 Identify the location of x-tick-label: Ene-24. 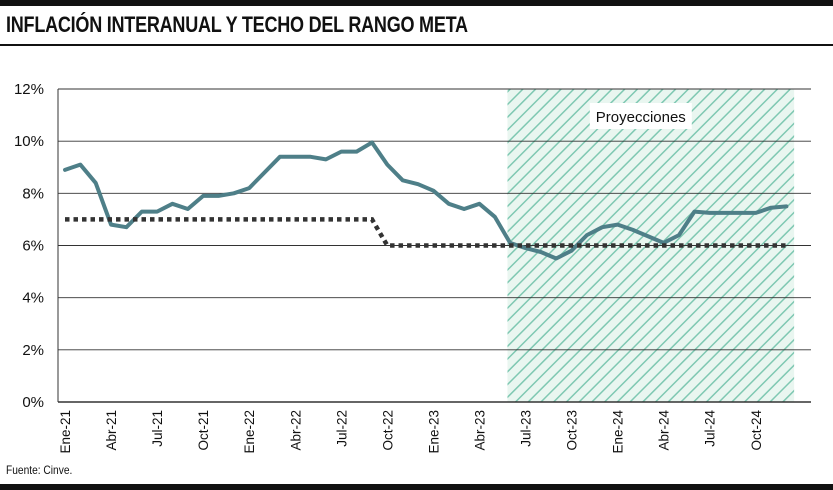
(618, 432).